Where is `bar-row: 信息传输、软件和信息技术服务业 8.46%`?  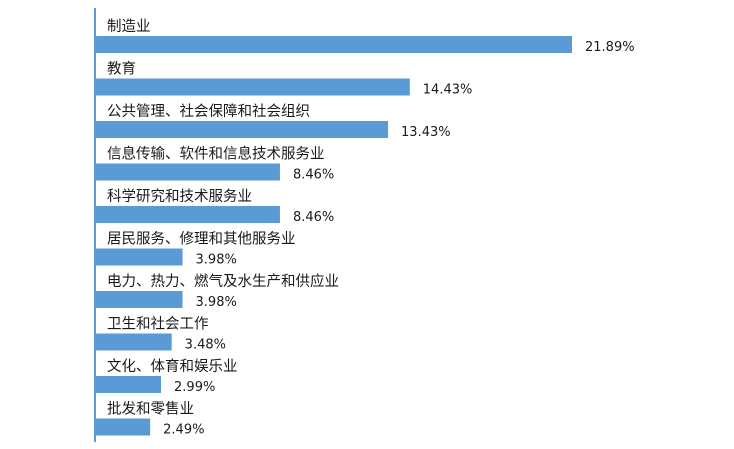
bar-row: 信息传输、软件和信息技术服务业 8.46% is located at coordinates (215, 164).